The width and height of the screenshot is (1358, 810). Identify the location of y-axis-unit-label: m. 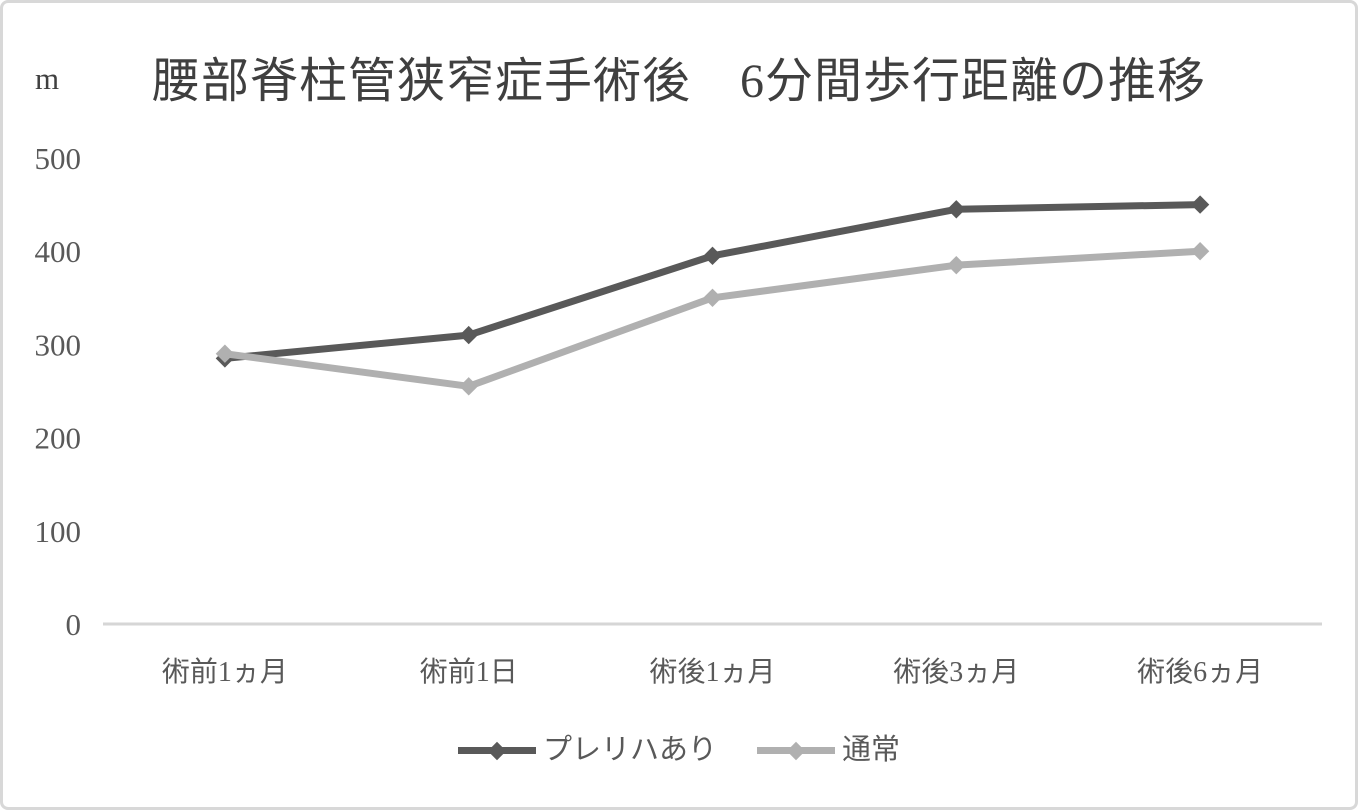
(47, 78).